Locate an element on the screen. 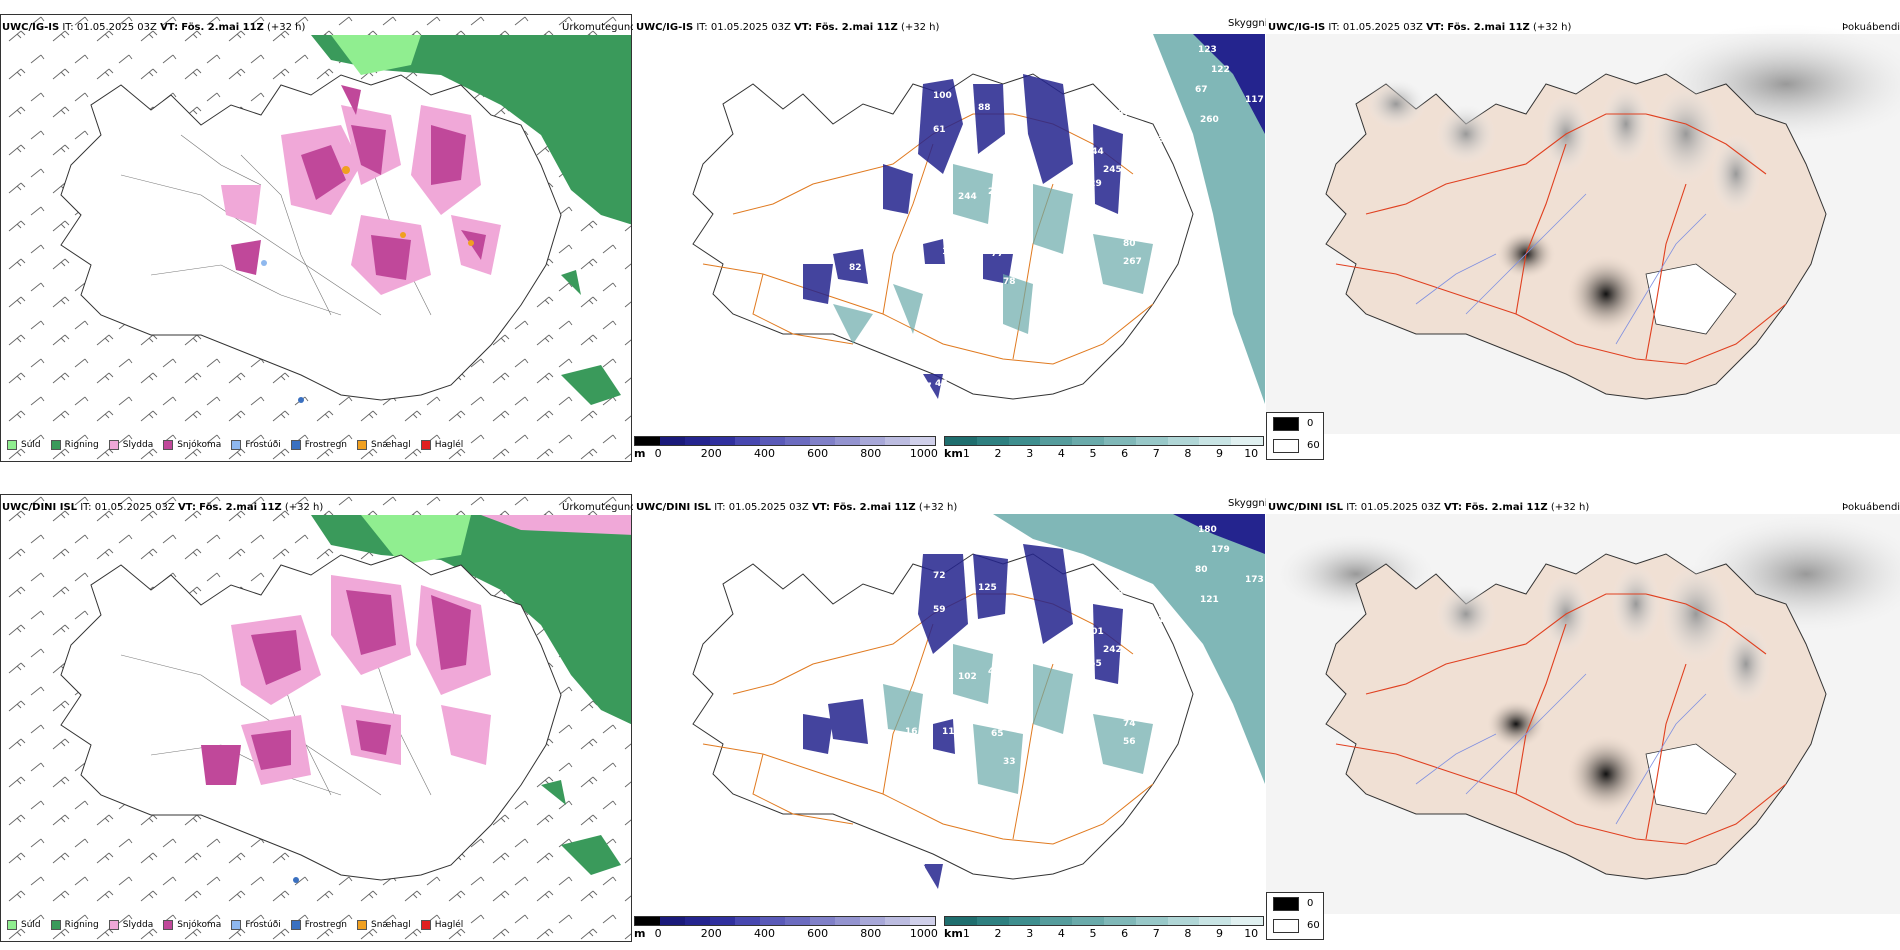 This screenshot has height=950, width=1900. visibility-value-label: 245 is located at coordinates (1112, 170).